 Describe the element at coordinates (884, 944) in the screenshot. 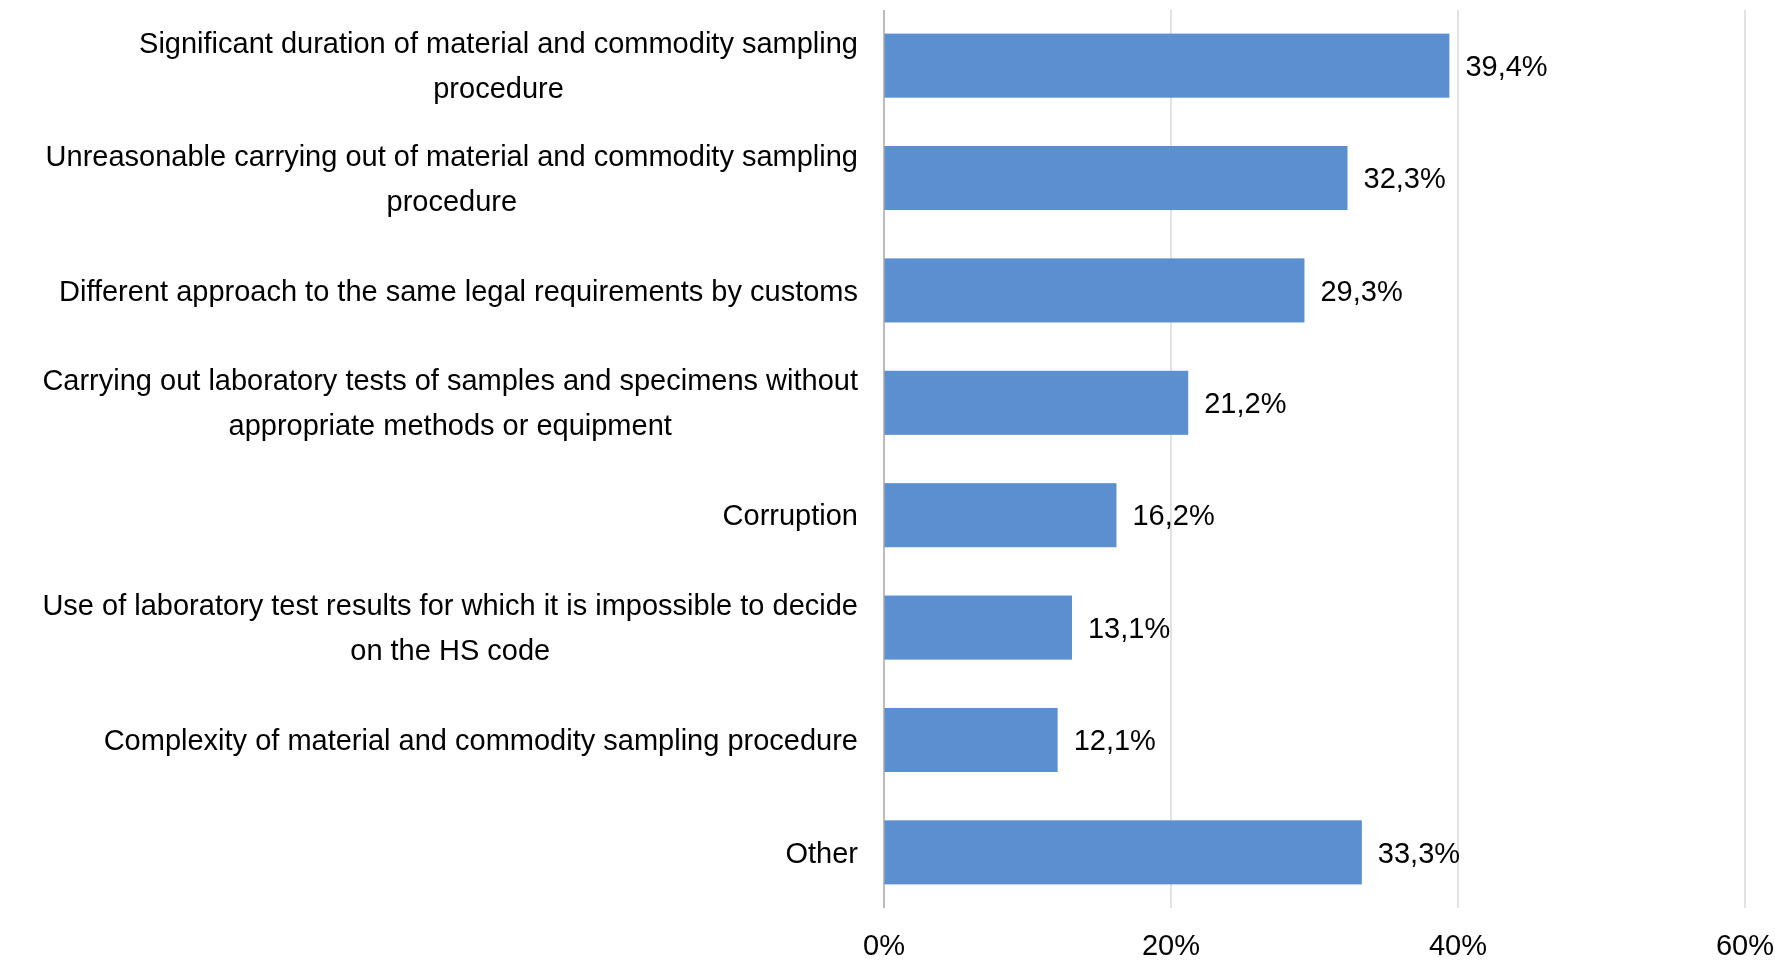

I see `x-tick-label: 0%` at that location.